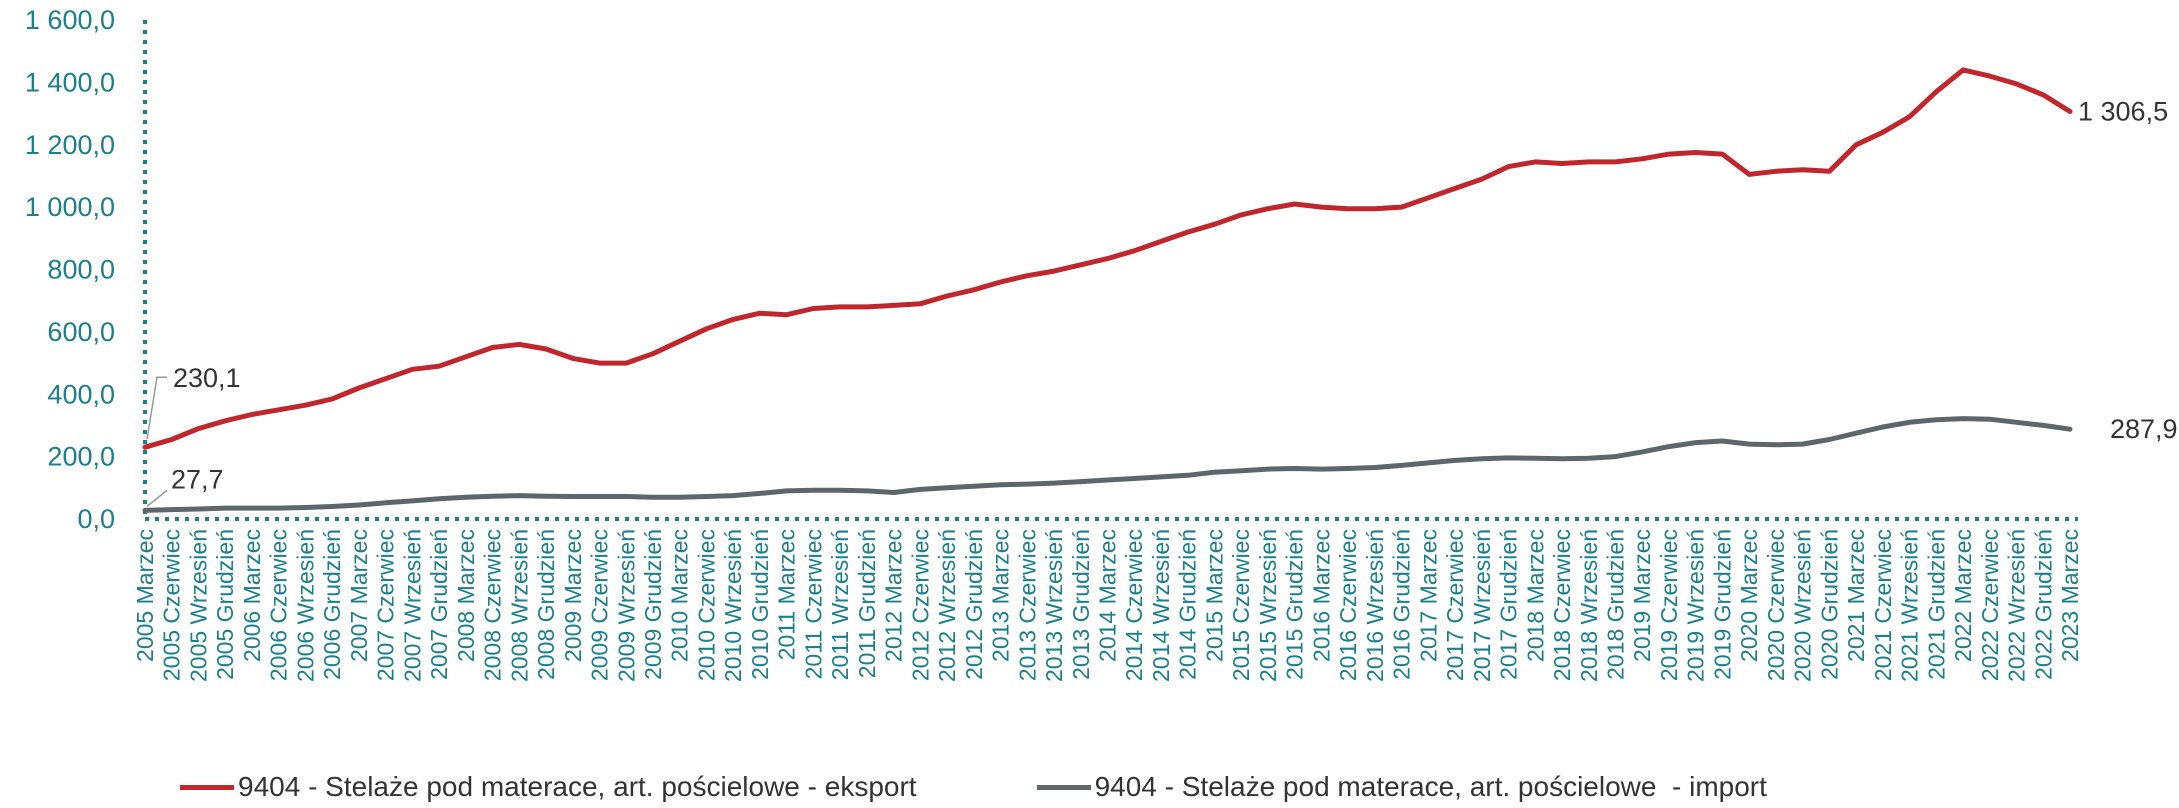 The width and height of the screenshot is (2179, 808). Describe the element at coordinates (1241, 605) in the screenshot. I see `x-tick-label: 2015 Czerwiec` at that location.